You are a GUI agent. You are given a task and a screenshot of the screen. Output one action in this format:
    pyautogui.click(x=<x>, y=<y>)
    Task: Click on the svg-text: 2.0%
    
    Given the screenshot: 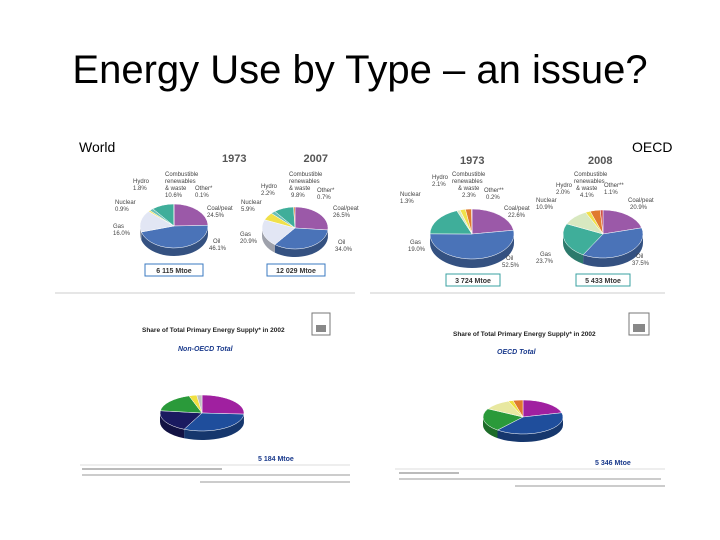 What is the action you would take?
    pyautogui.click(x=563, y=193)
    